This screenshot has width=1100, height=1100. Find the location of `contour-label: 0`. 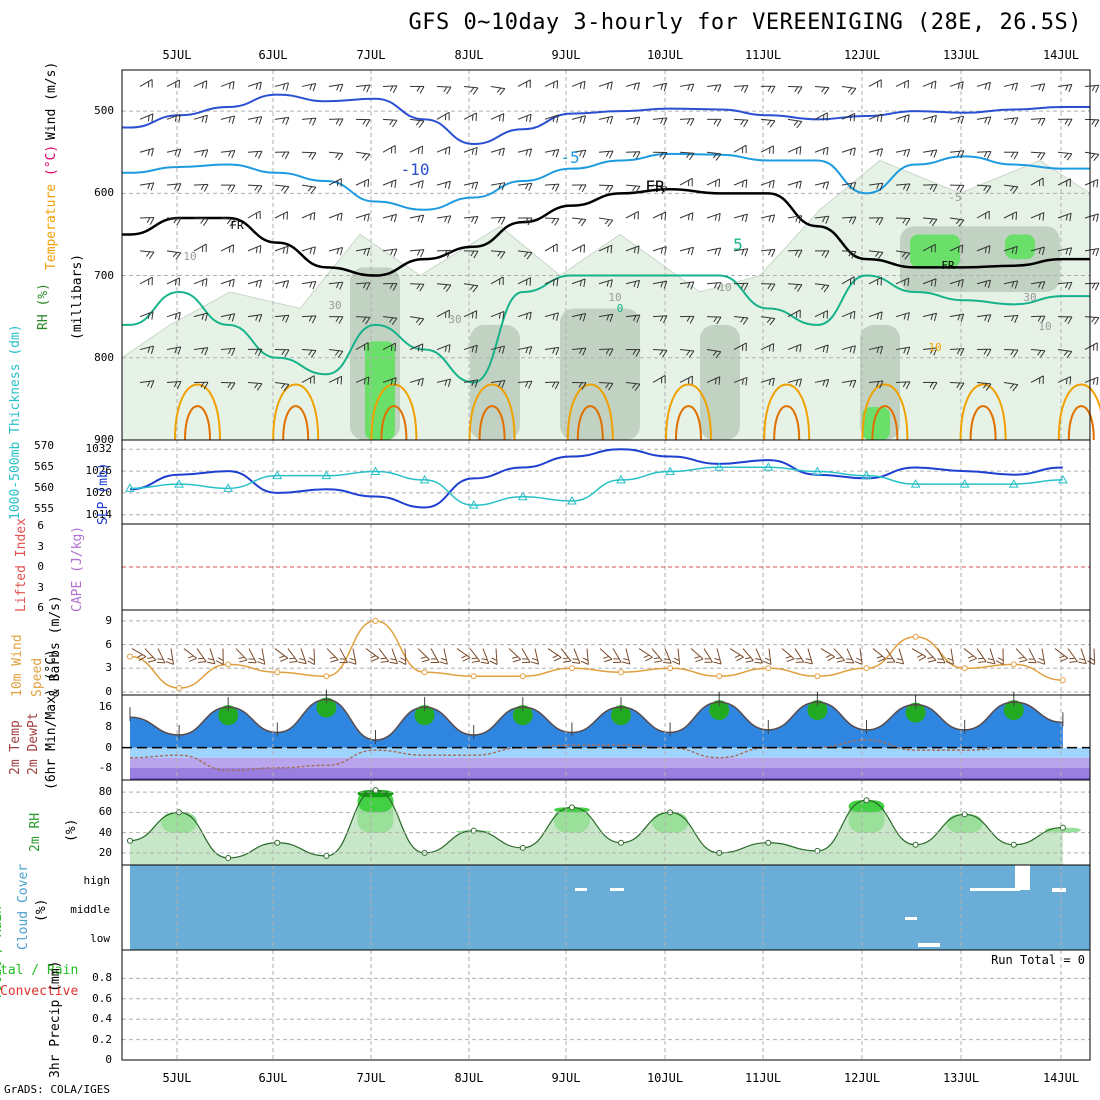

contour-label: 0 is located at coordinates (620, 308).